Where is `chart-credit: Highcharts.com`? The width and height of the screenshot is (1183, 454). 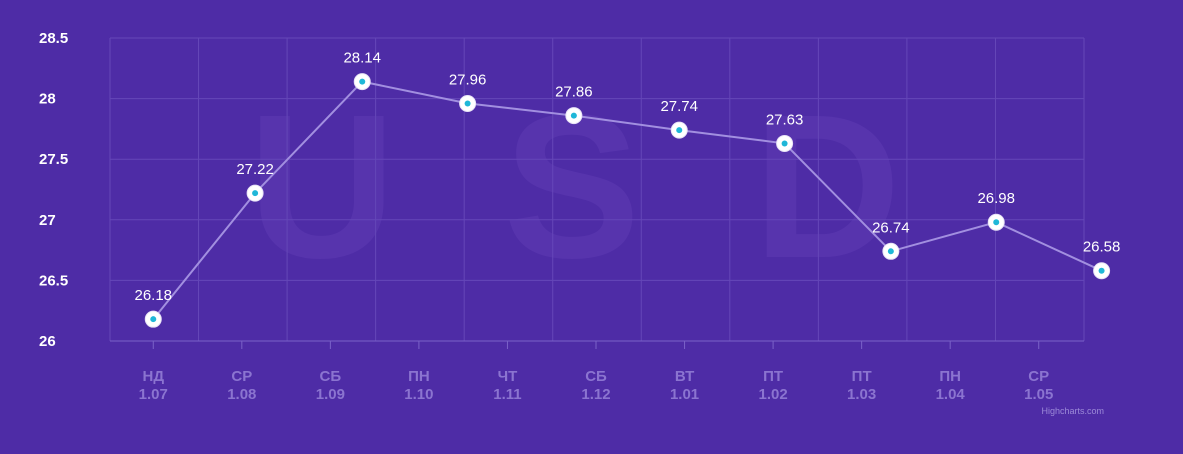 chart-credit: Highcharts.com is located at coordinates (1072, 411).